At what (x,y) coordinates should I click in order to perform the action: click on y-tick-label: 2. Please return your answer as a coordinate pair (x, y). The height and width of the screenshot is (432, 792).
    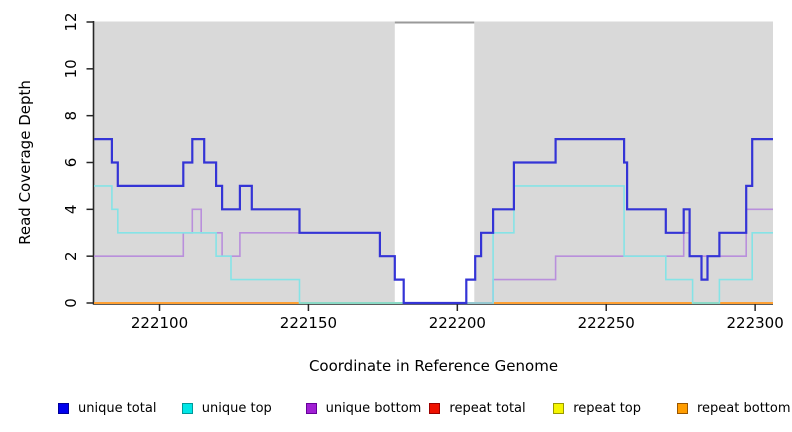
    Looking at the image, I should click on (71, 256).